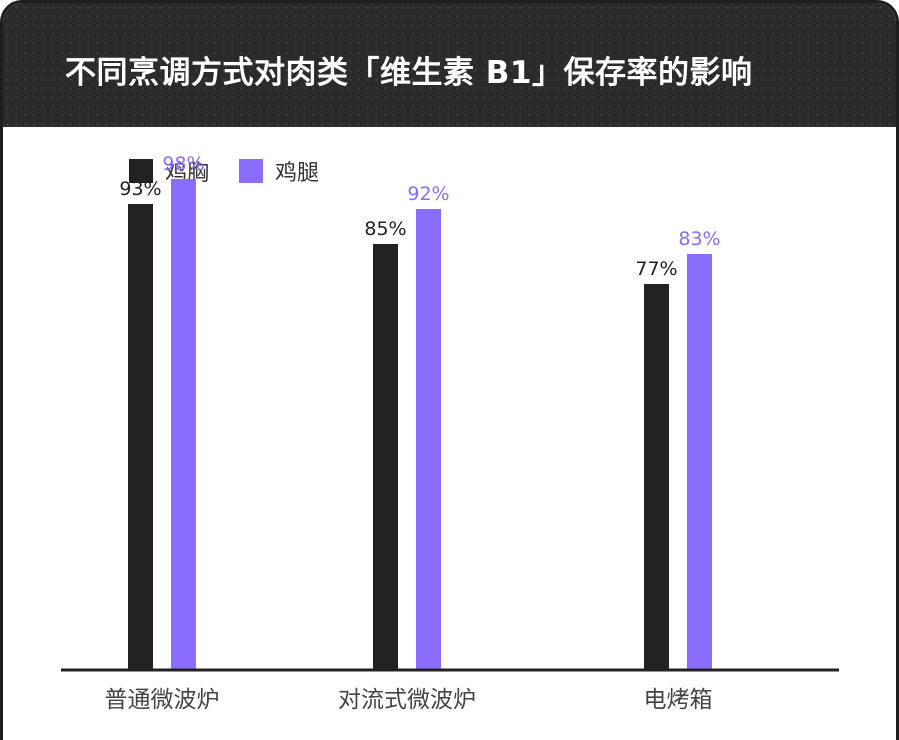 The width and height of the screenshot is (899, 740). Describe the element at coordinates (183, 164) in the screenshot. I see `data-label-chicken-thigh-0: 98%` at that location.